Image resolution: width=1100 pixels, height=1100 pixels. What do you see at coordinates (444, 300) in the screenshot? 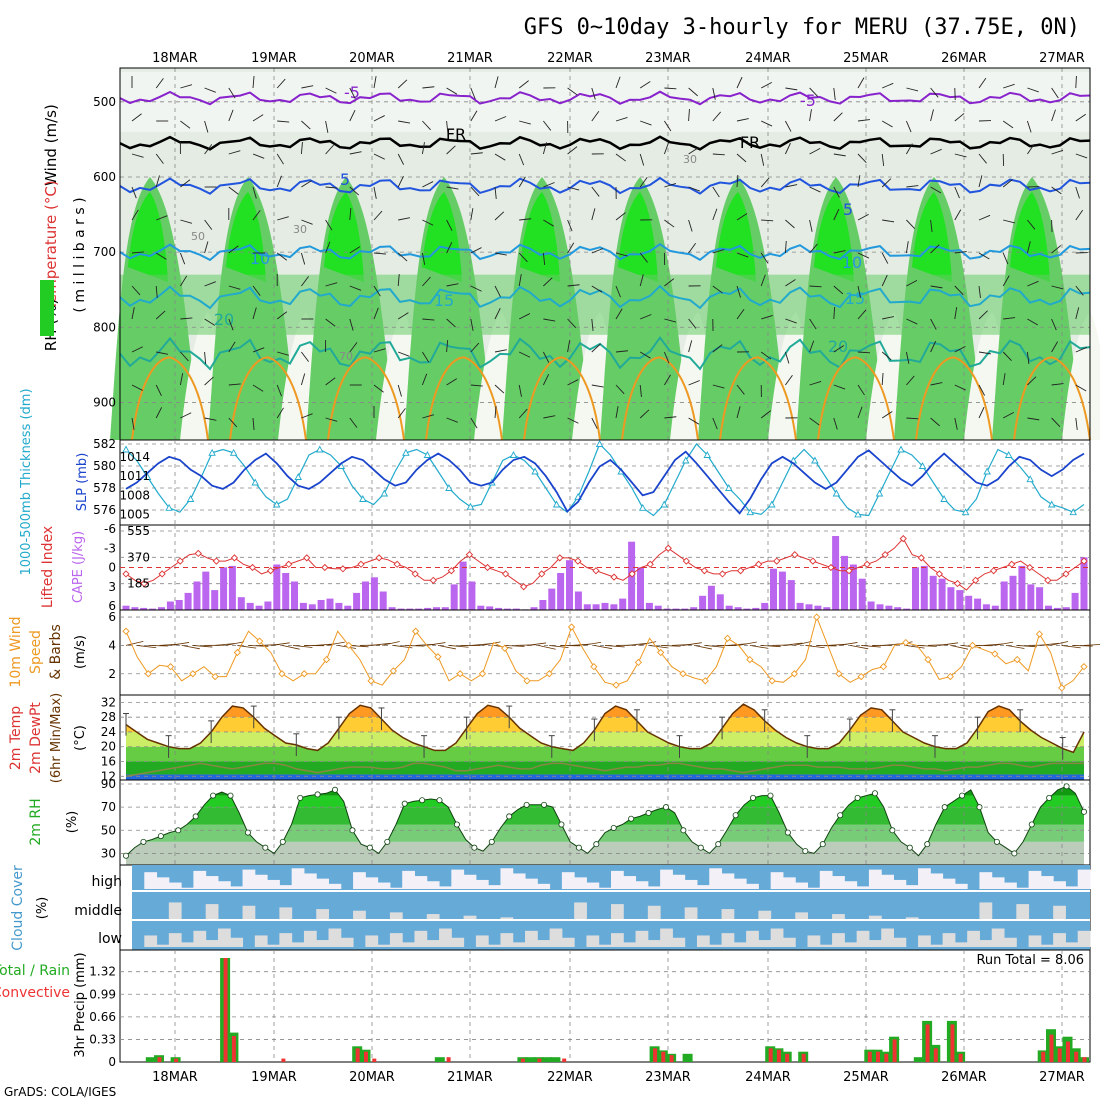
I see `contour-label: 15` at bounding box center [444, 300].